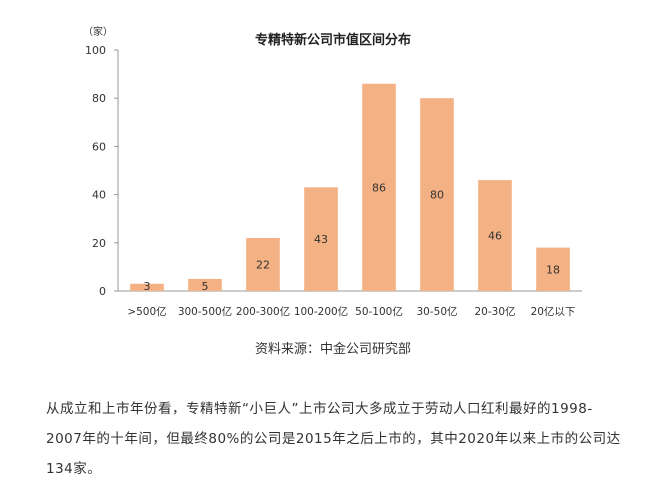  I want to click on bar-value-label: 80, so click(437, 195).